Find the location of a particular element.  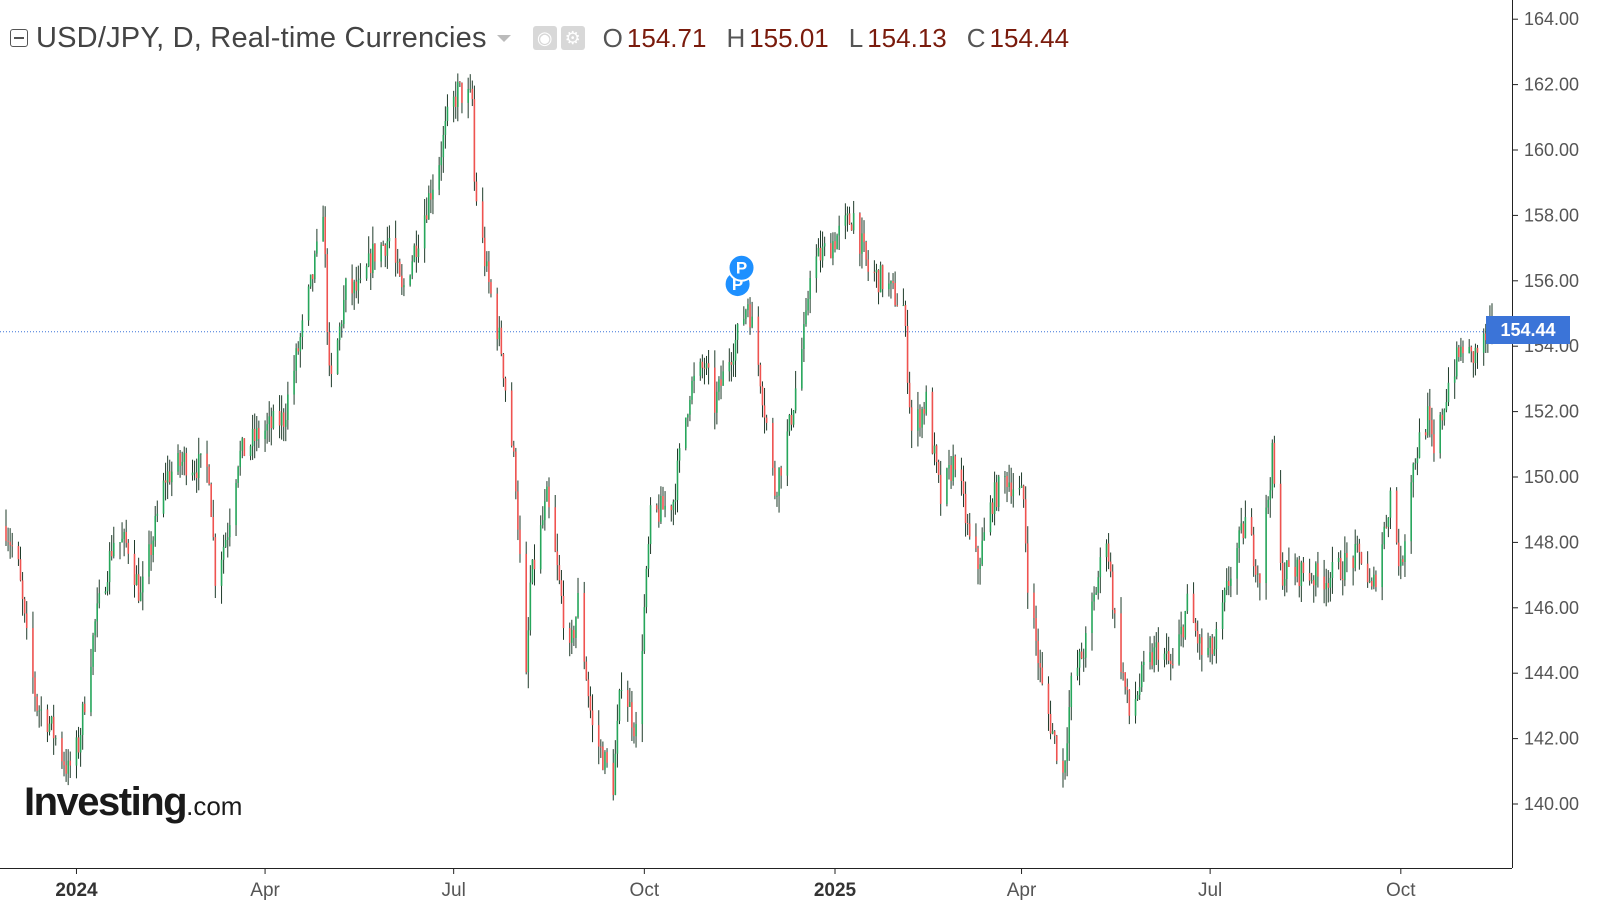

event-marker-icon: P is located at coordinates (741, 267).